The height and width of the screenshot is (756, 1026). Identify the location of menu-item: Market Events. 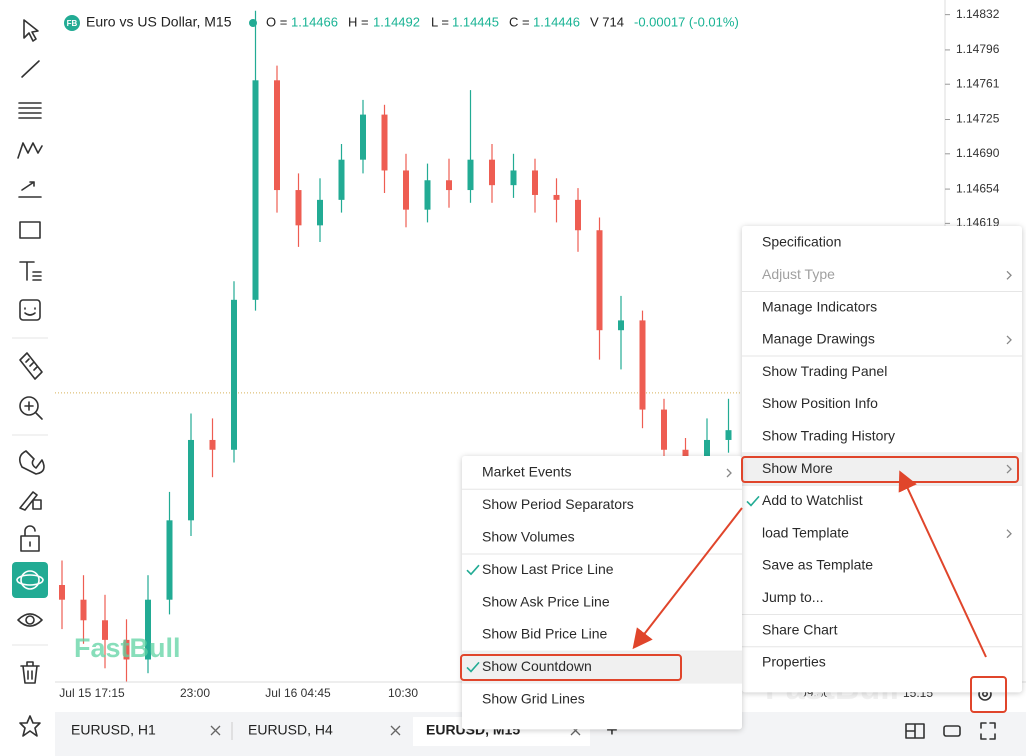
(526, 472).